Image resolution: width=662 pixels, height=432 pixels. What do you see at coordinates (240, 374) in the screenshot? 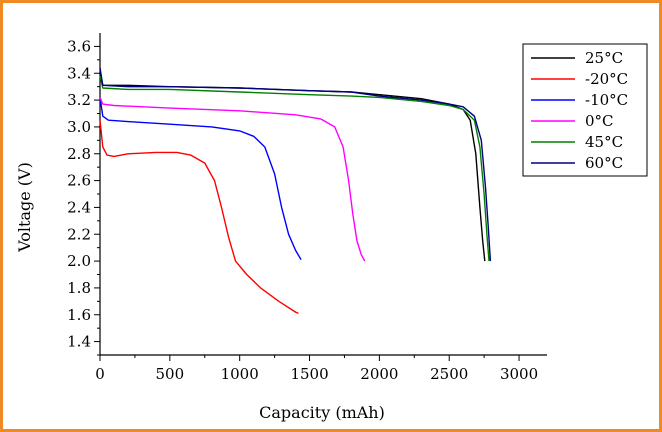
I see `x-tick-label: 1000` at bounding box center [240, 374].